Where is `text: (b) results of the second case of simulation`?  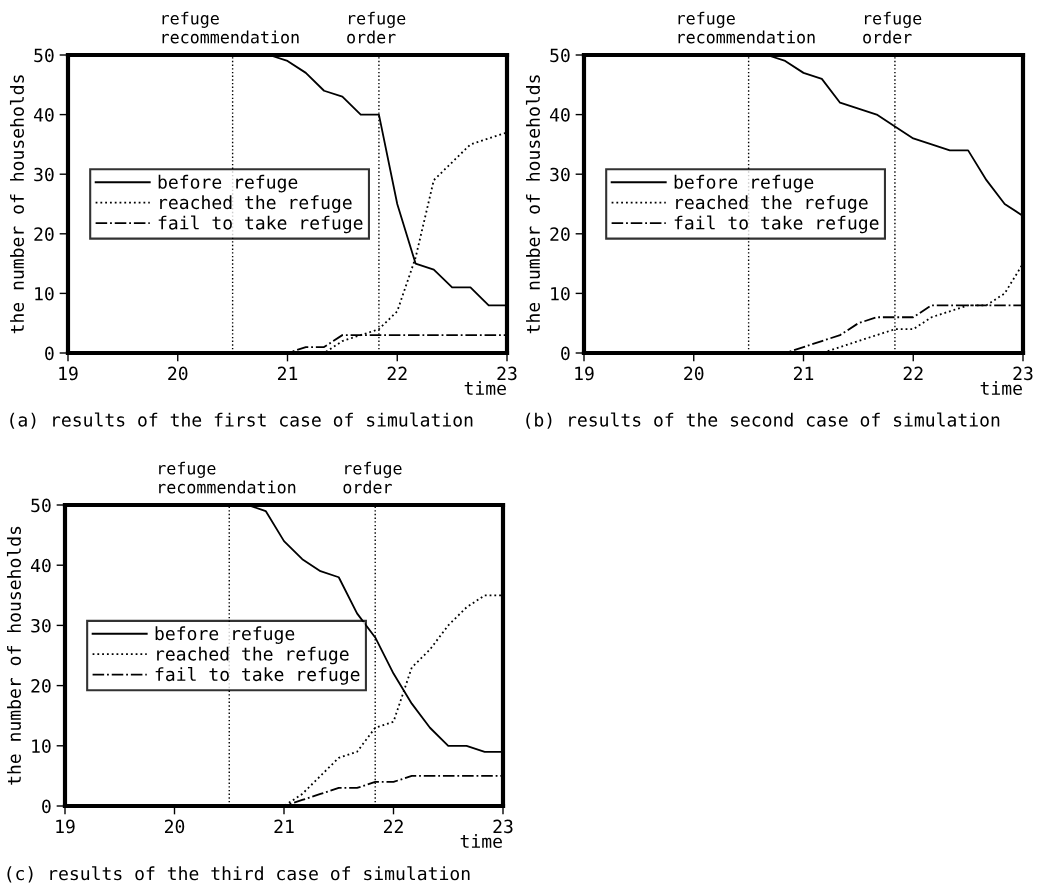 text: (b) results of the second case of simulation is located at coordinates (763, 420).